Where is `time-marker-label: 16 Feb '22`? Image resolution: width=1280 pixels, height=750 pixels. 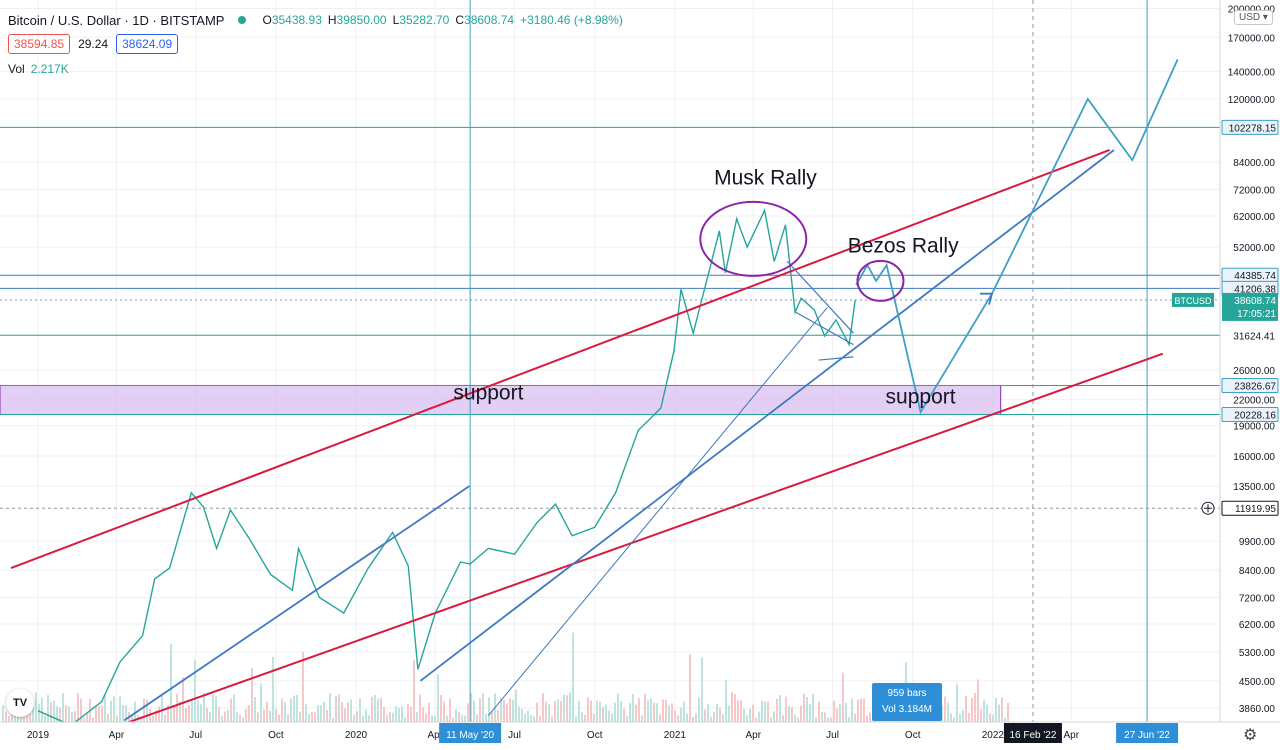 time-marker-label: 16 Feb '22 is located at coordinates (1032, 735).